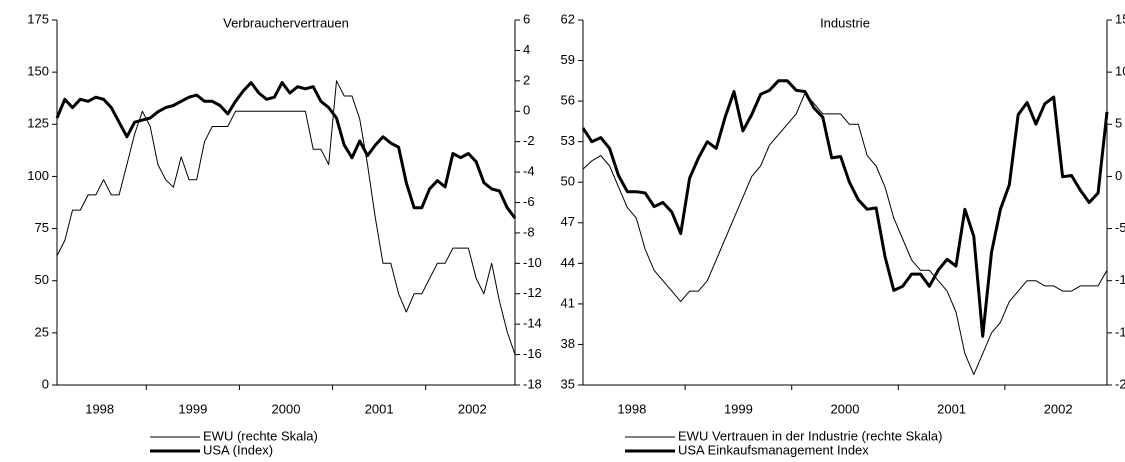  I want to click on y2-tick-label: -4, so click(529, 171).